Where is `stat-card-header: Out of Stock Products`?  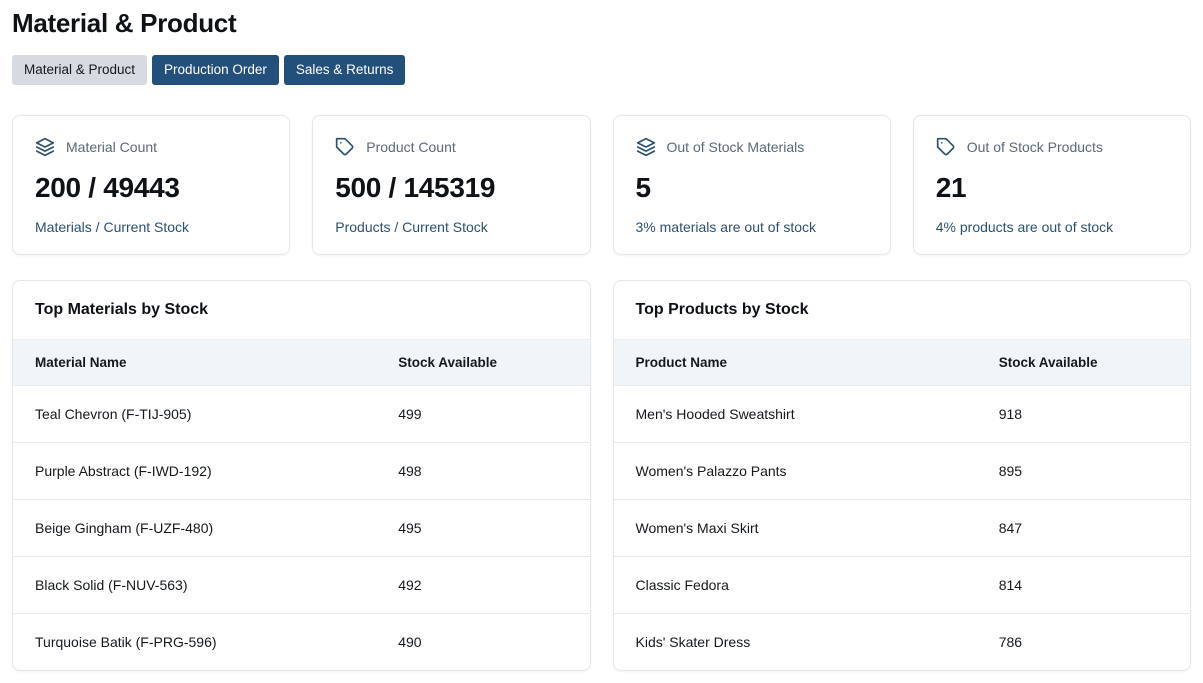
stat-card-header: Out of Stock Products is located at coordinates (1052, 147).